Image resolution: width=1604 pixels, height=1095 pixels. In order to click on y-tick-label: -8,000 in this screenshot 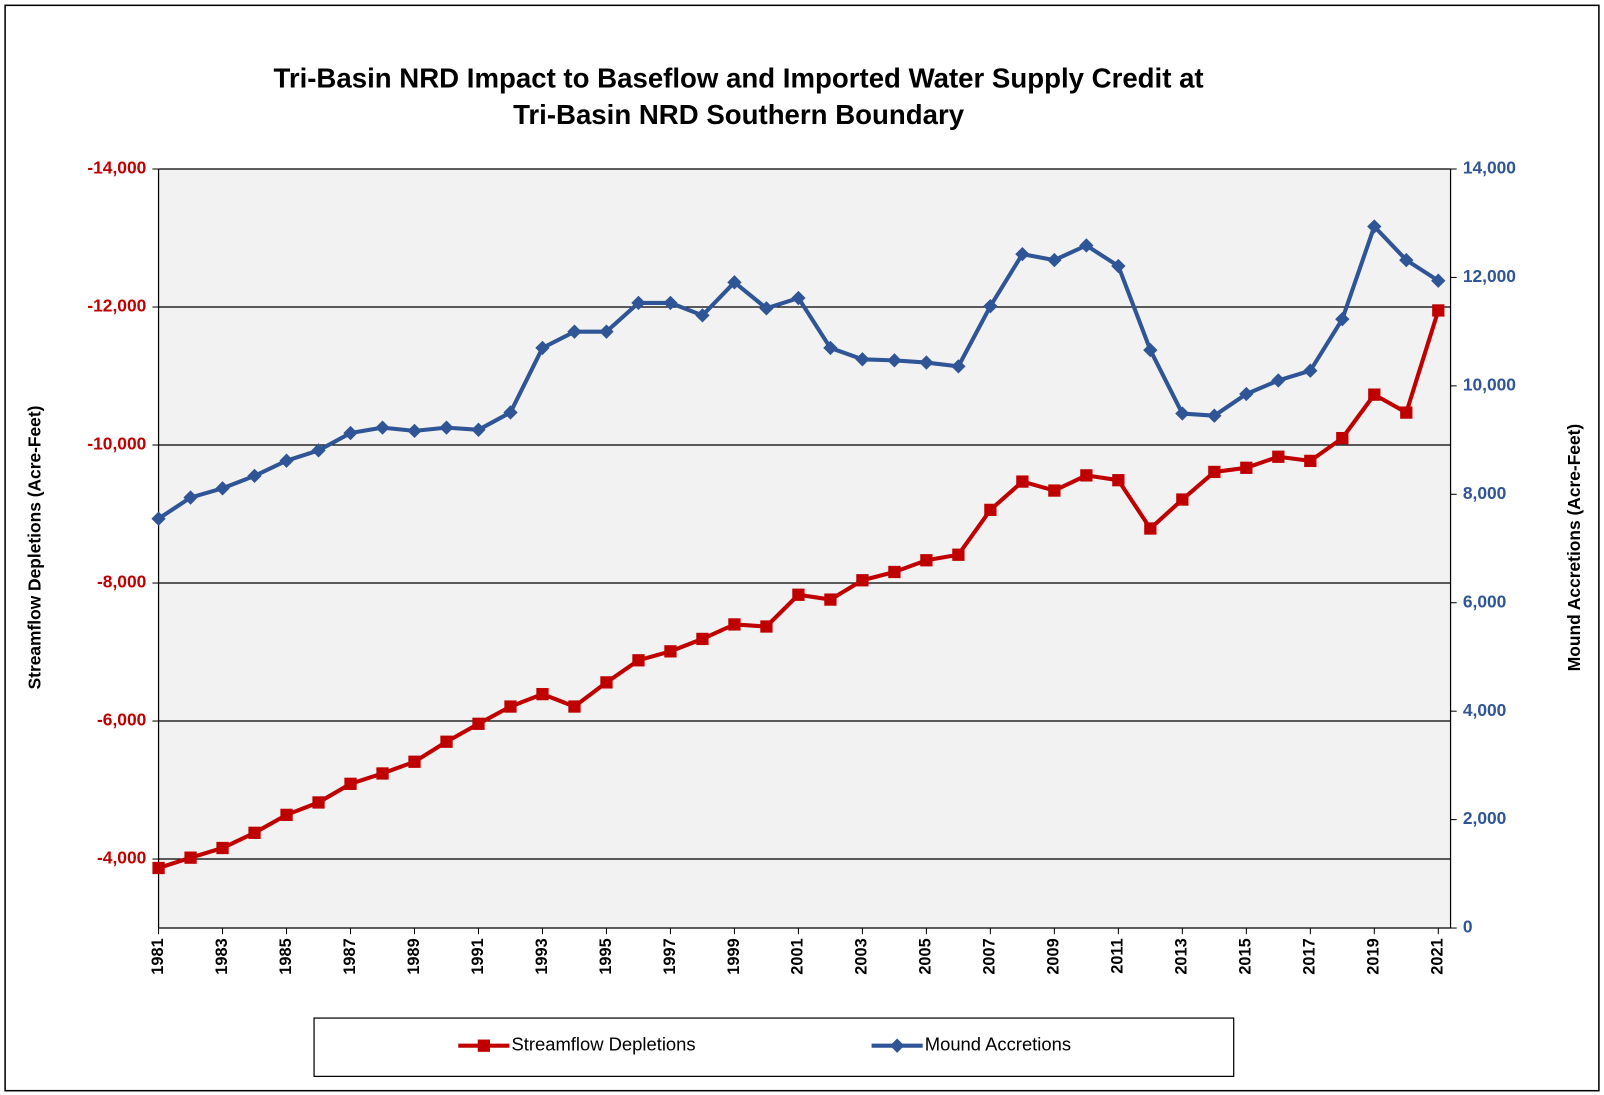, I will do `click(121, 582)`.